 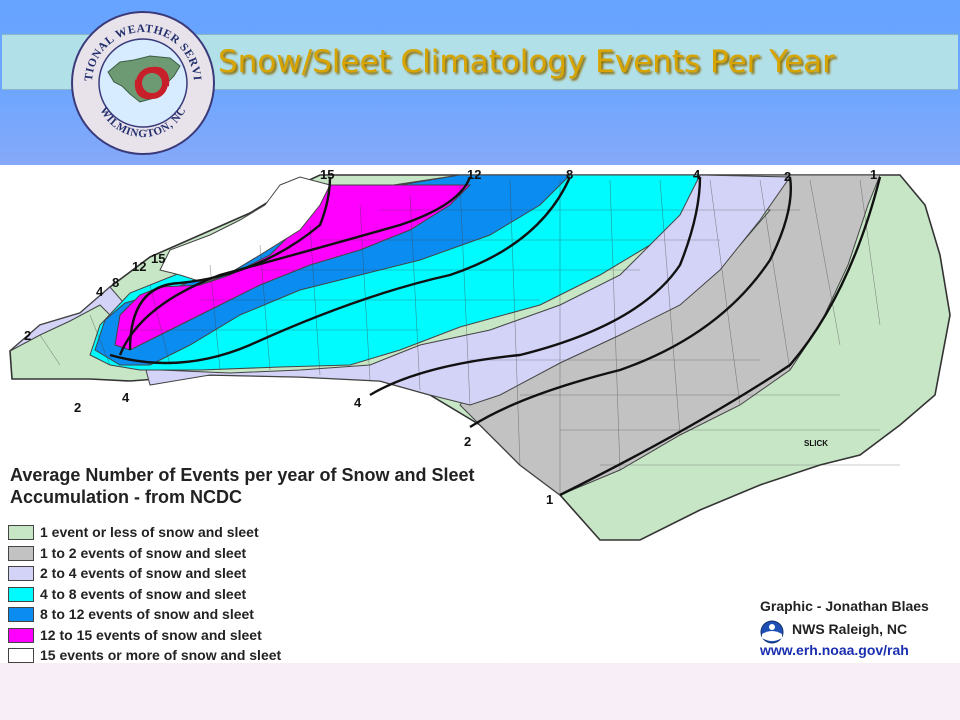 I want to click on graphic-credit: Graphic - Jonathan Blaes, so click(x=844, y=606).